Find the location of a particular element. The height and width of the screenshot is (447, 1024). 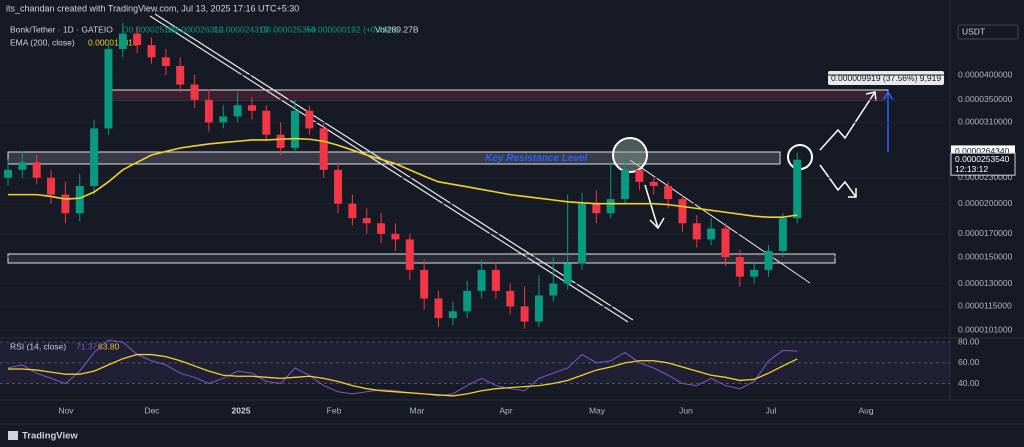

last-price-label: 0.0000253540 is located at coordinates (982, 159).